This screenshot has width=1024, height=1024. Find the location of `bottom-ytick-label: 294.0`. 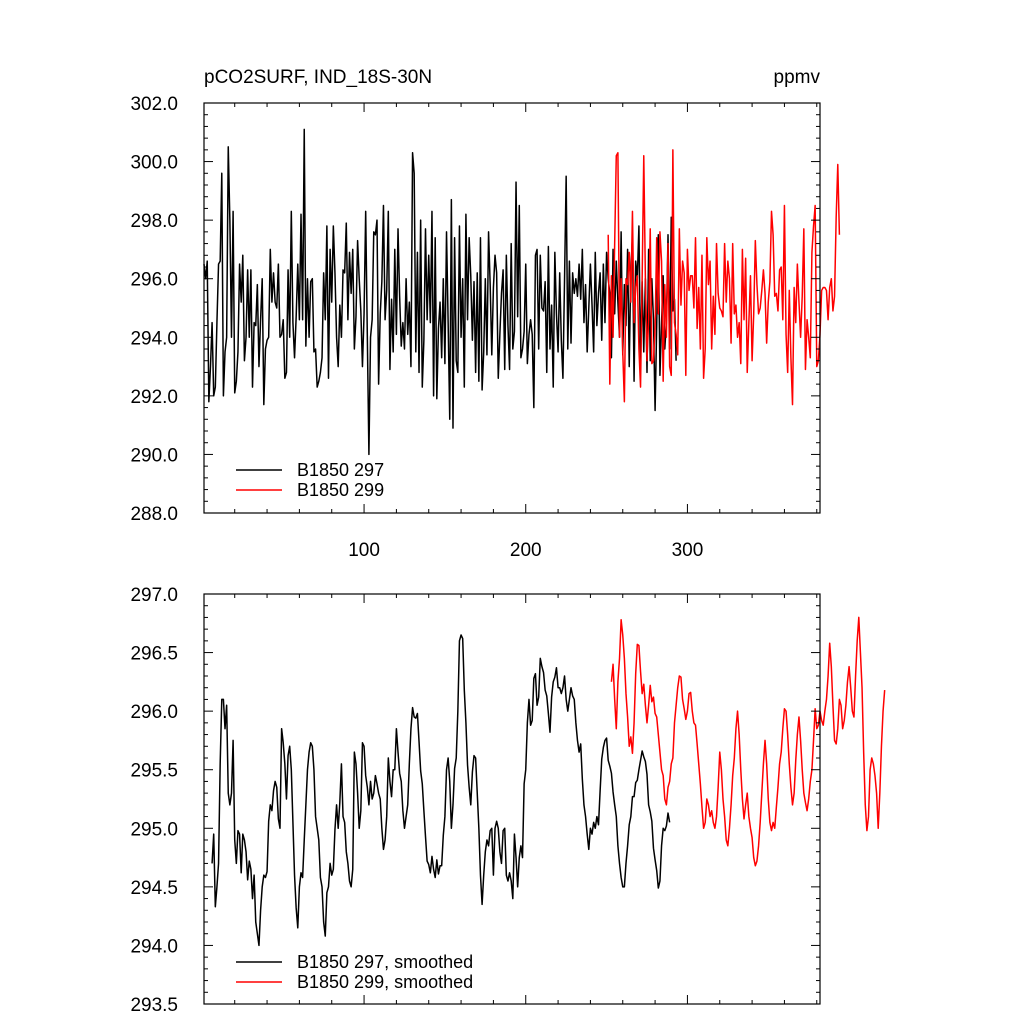

bottom-ytick-label: 294.0 is located at coordinates (154, 946).